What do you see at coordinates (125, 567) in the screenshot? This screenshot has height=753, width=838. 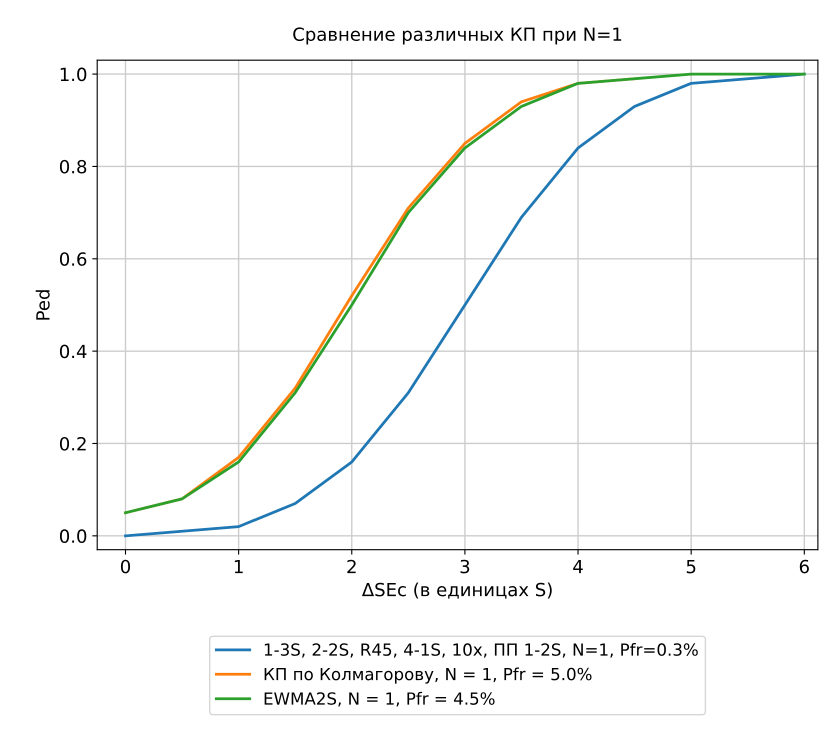 I see `x-tick-label: 0` at bounding box center [125, 567].